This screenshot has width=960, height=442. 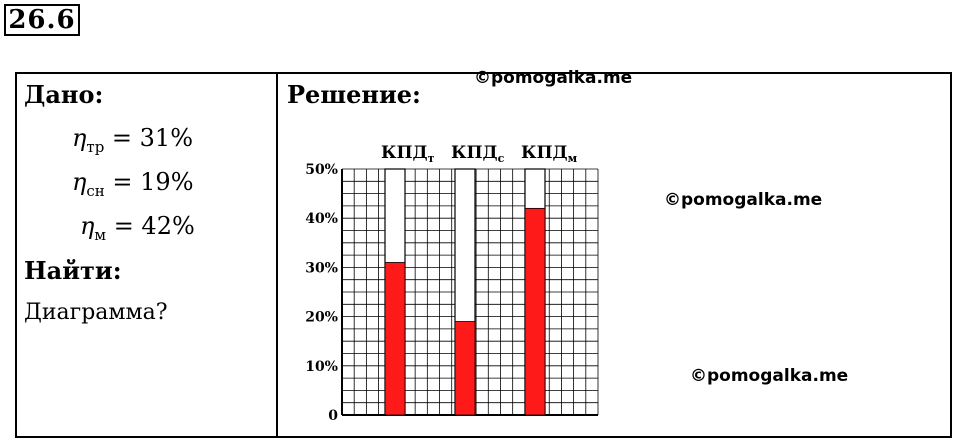 I want to click on given-title: Дано:, so click(x=64, y=94).